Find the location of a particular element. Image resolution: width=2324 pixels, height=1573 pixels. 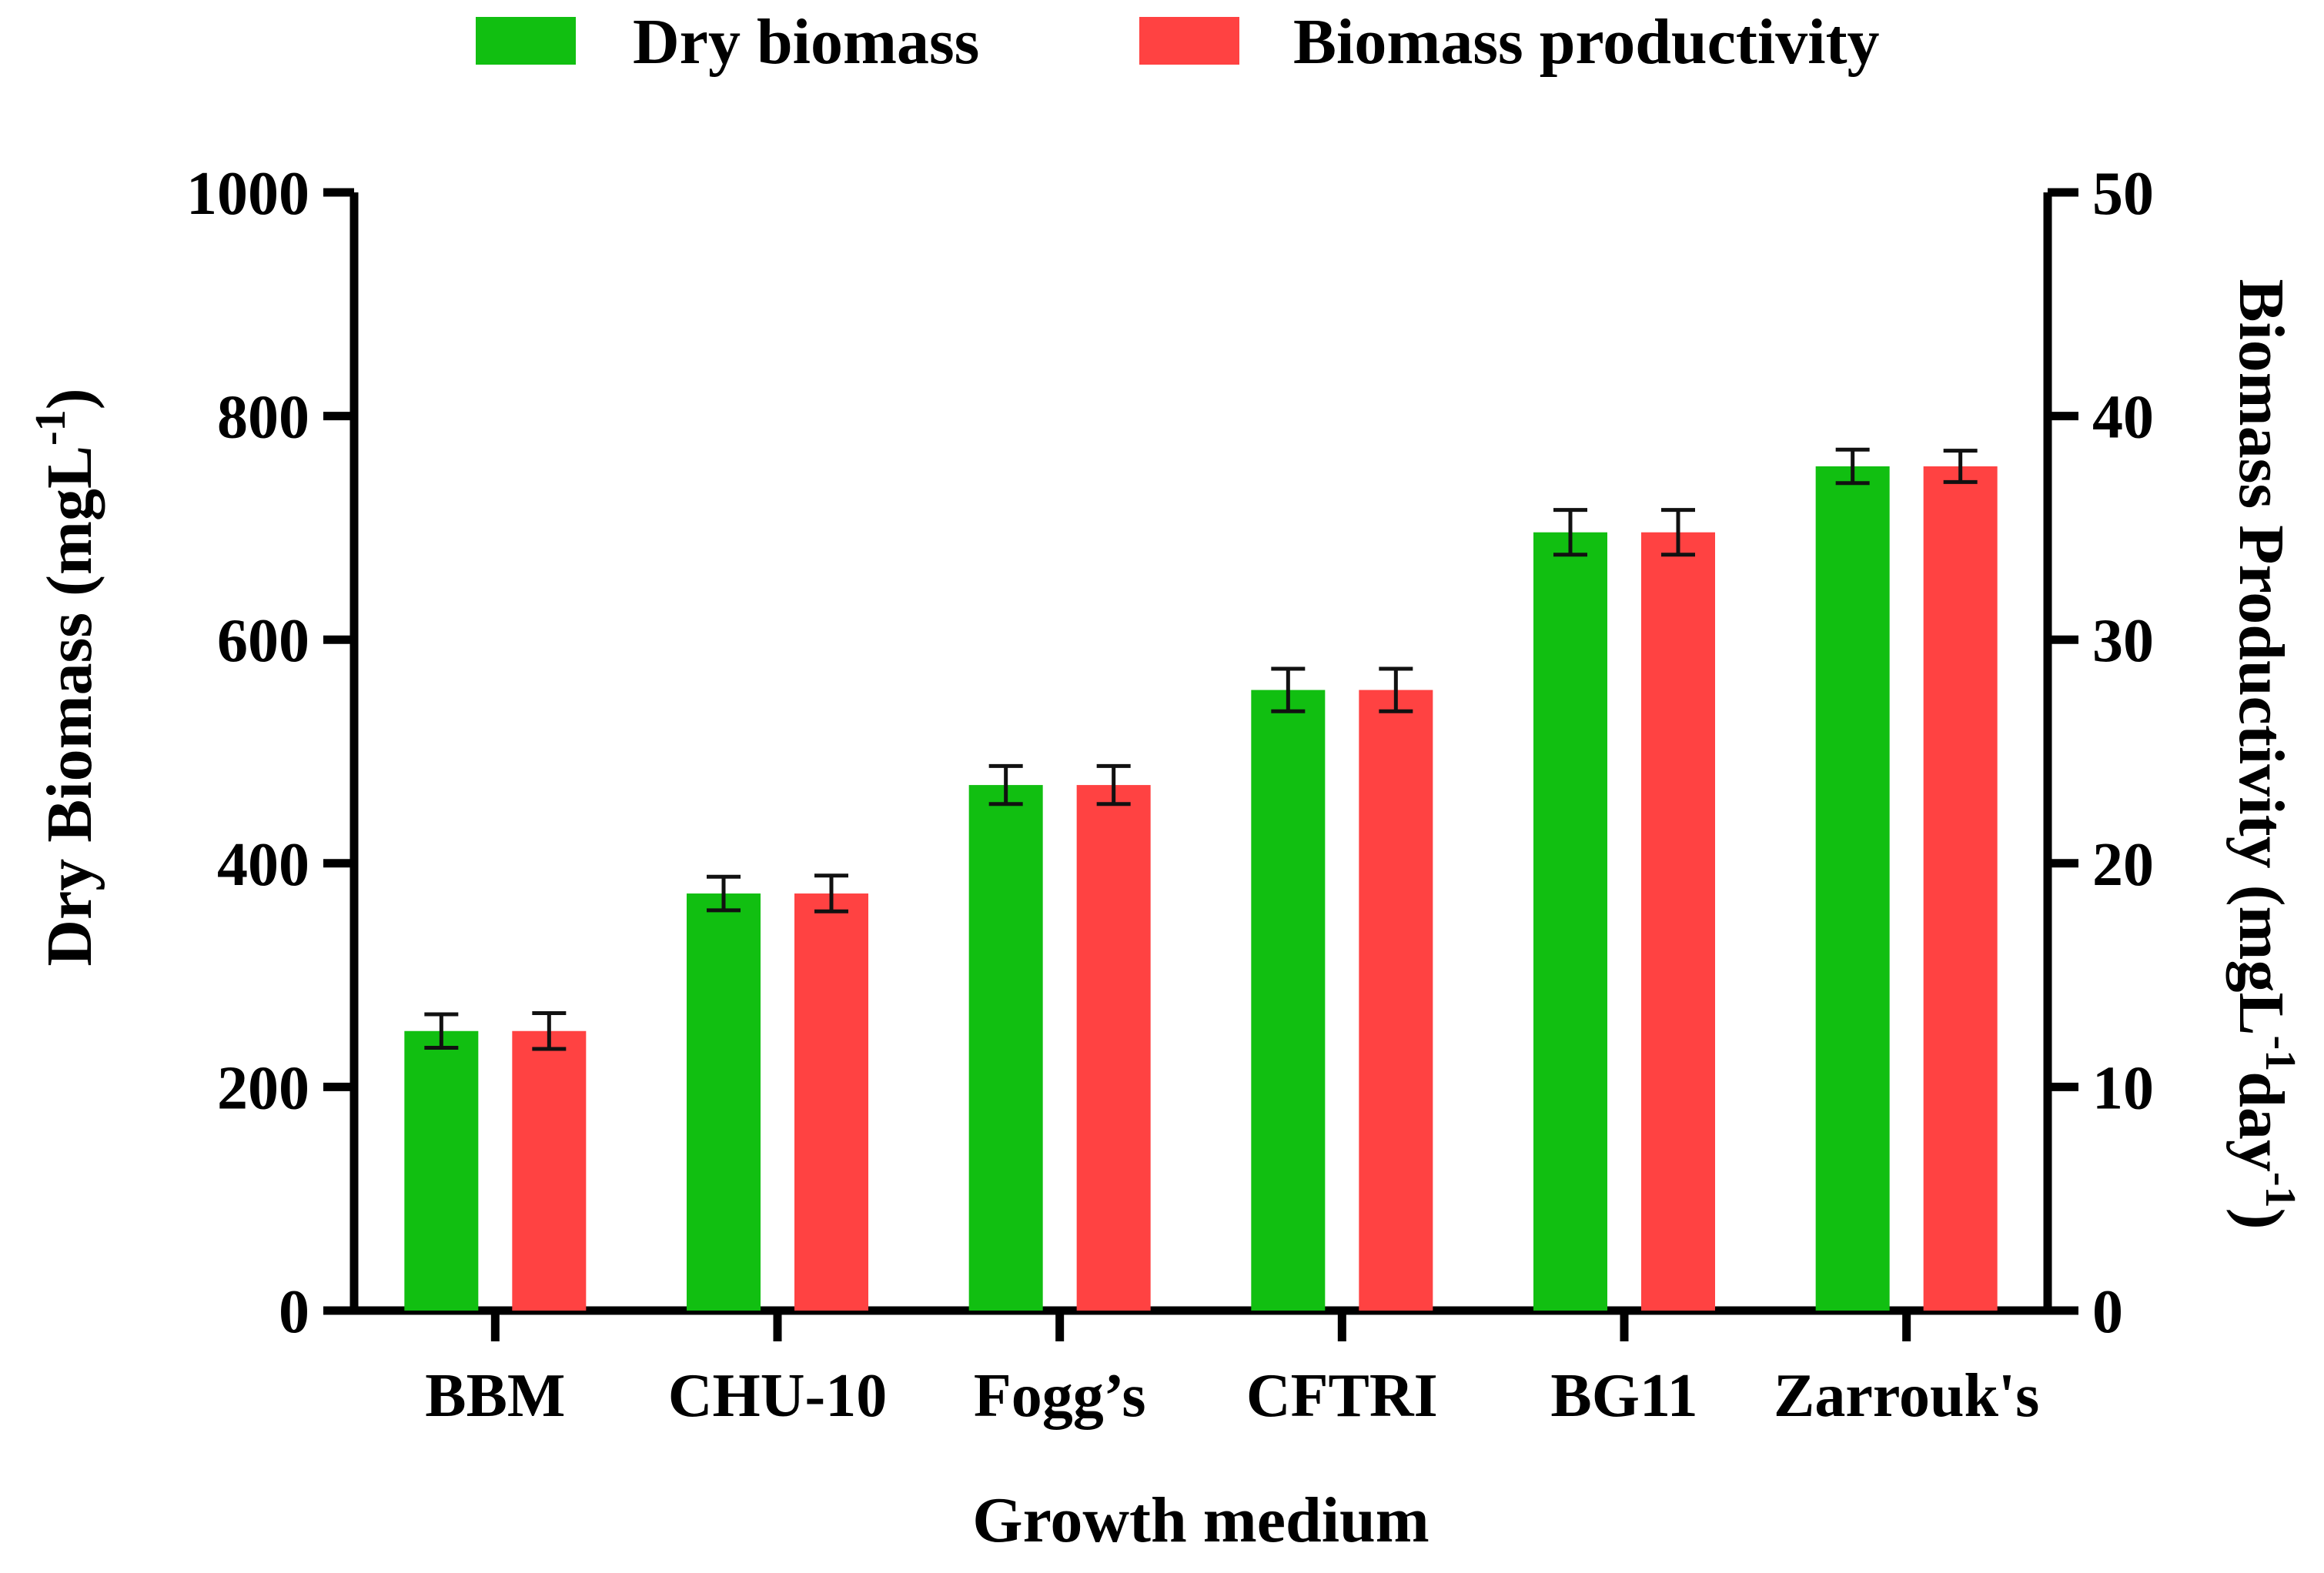

left-y-axis-title: Dry Biomass (mgL-1) is located at coordinates (66, 677).